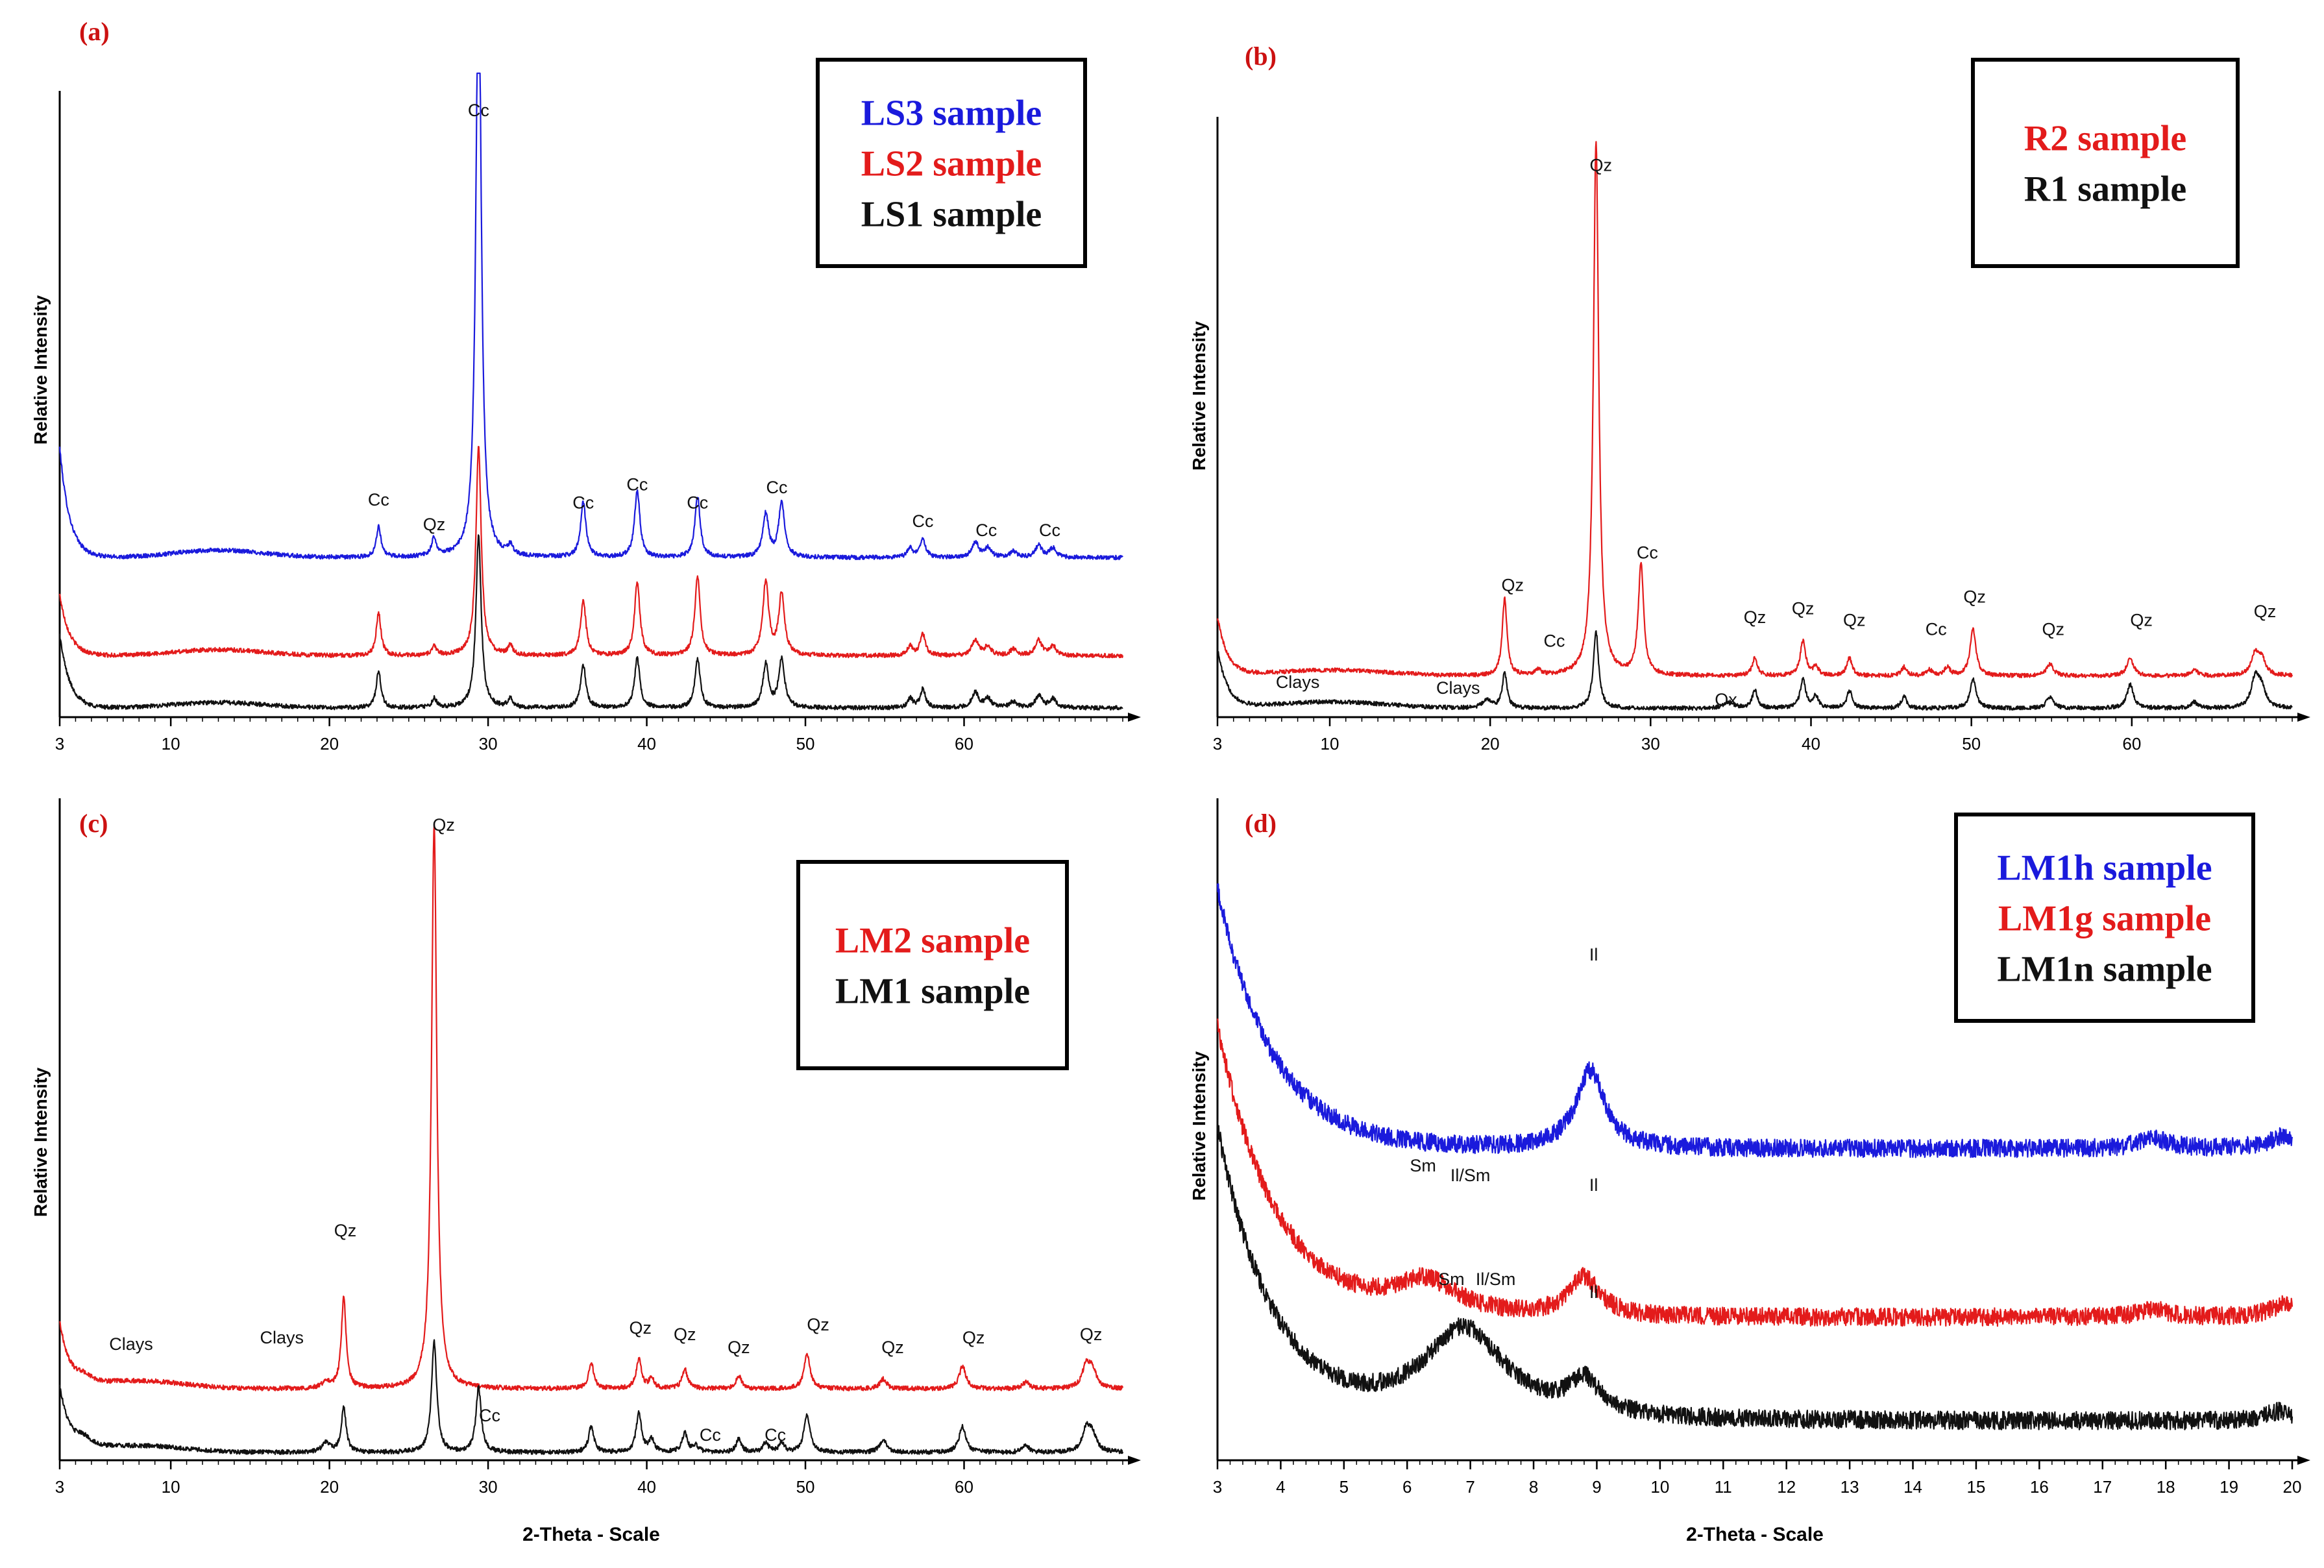 The width and height of the screenshot is (2324, 1568). What do you see at coordinates (932, 992) in the screenshot?
I see `legend-entry: LM1 sample` at bounding box center [932, 992].